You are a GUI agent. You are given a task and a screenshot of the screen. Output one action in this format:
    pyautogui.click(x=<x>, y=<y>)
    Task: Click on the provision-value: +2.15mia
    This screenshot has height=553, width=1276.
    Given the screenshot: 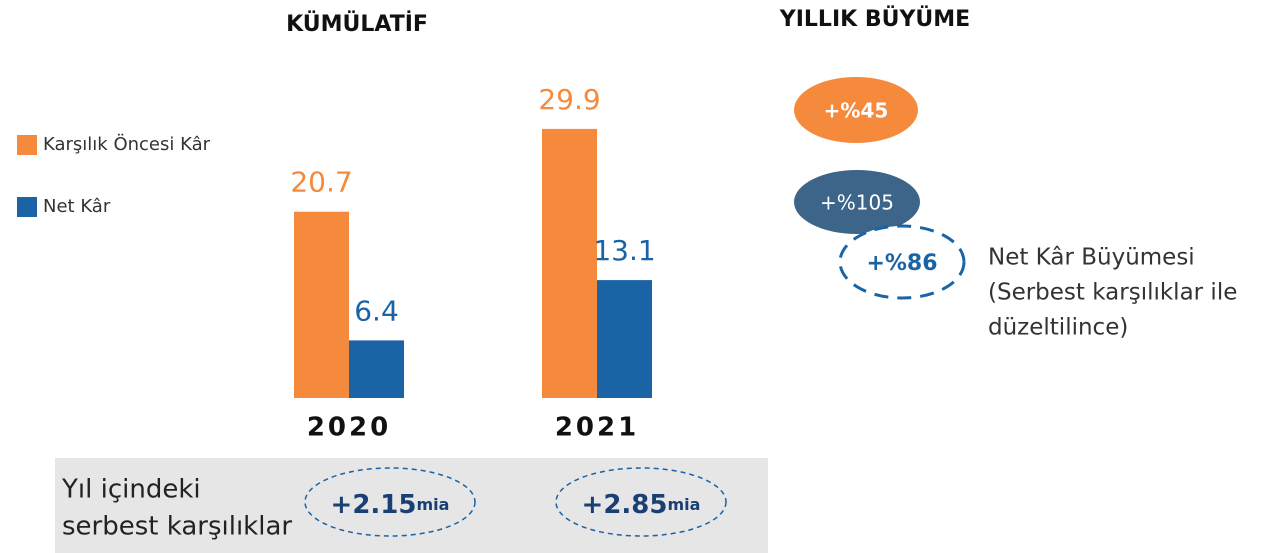 What is the action you would take?
    pyautogui.click(x=390, y=505)
    